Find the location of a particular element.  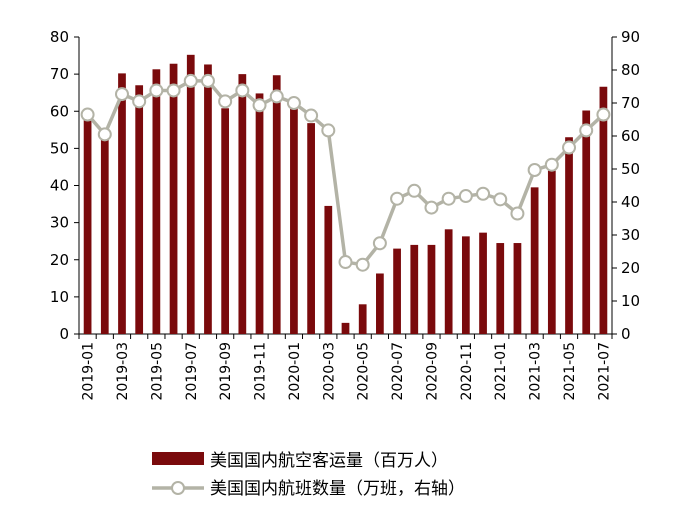

left-tick-label: 40 is located at coordinates (59, 186).